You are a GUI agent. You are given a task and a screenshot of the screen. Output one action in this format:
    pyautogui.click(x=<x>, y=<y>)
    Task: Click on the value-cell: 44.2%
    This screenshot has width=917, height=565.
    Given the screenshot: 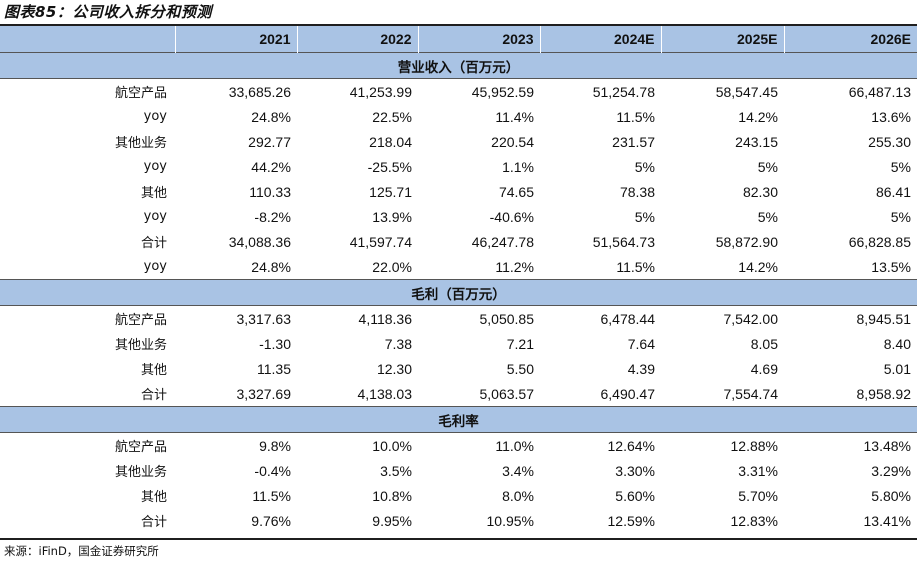 What is the action you would take?
    pyautogui.click(x=236, y=166)
    